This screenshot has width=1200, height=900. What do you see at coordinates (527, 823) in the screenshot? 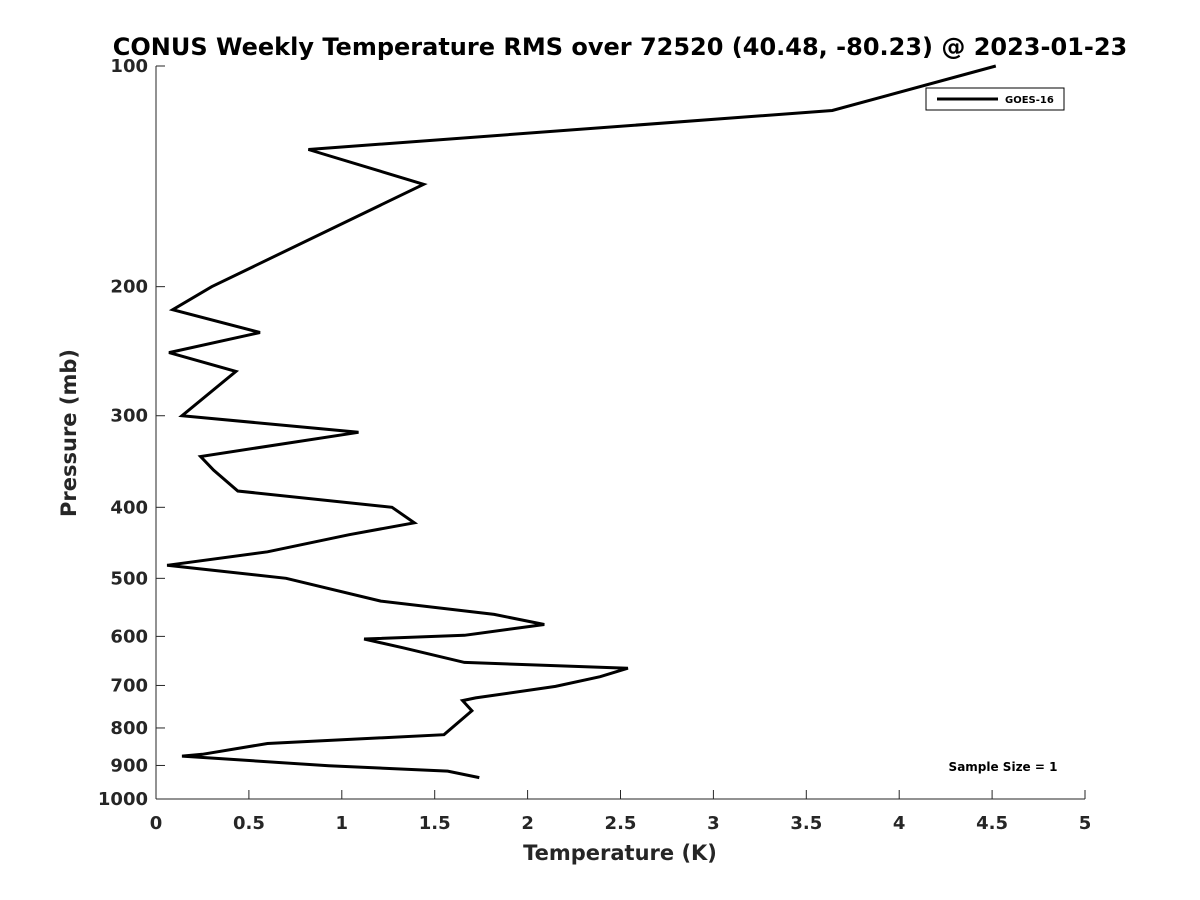
I see `x-tick-label: 2` at bounding box center [527, 823].